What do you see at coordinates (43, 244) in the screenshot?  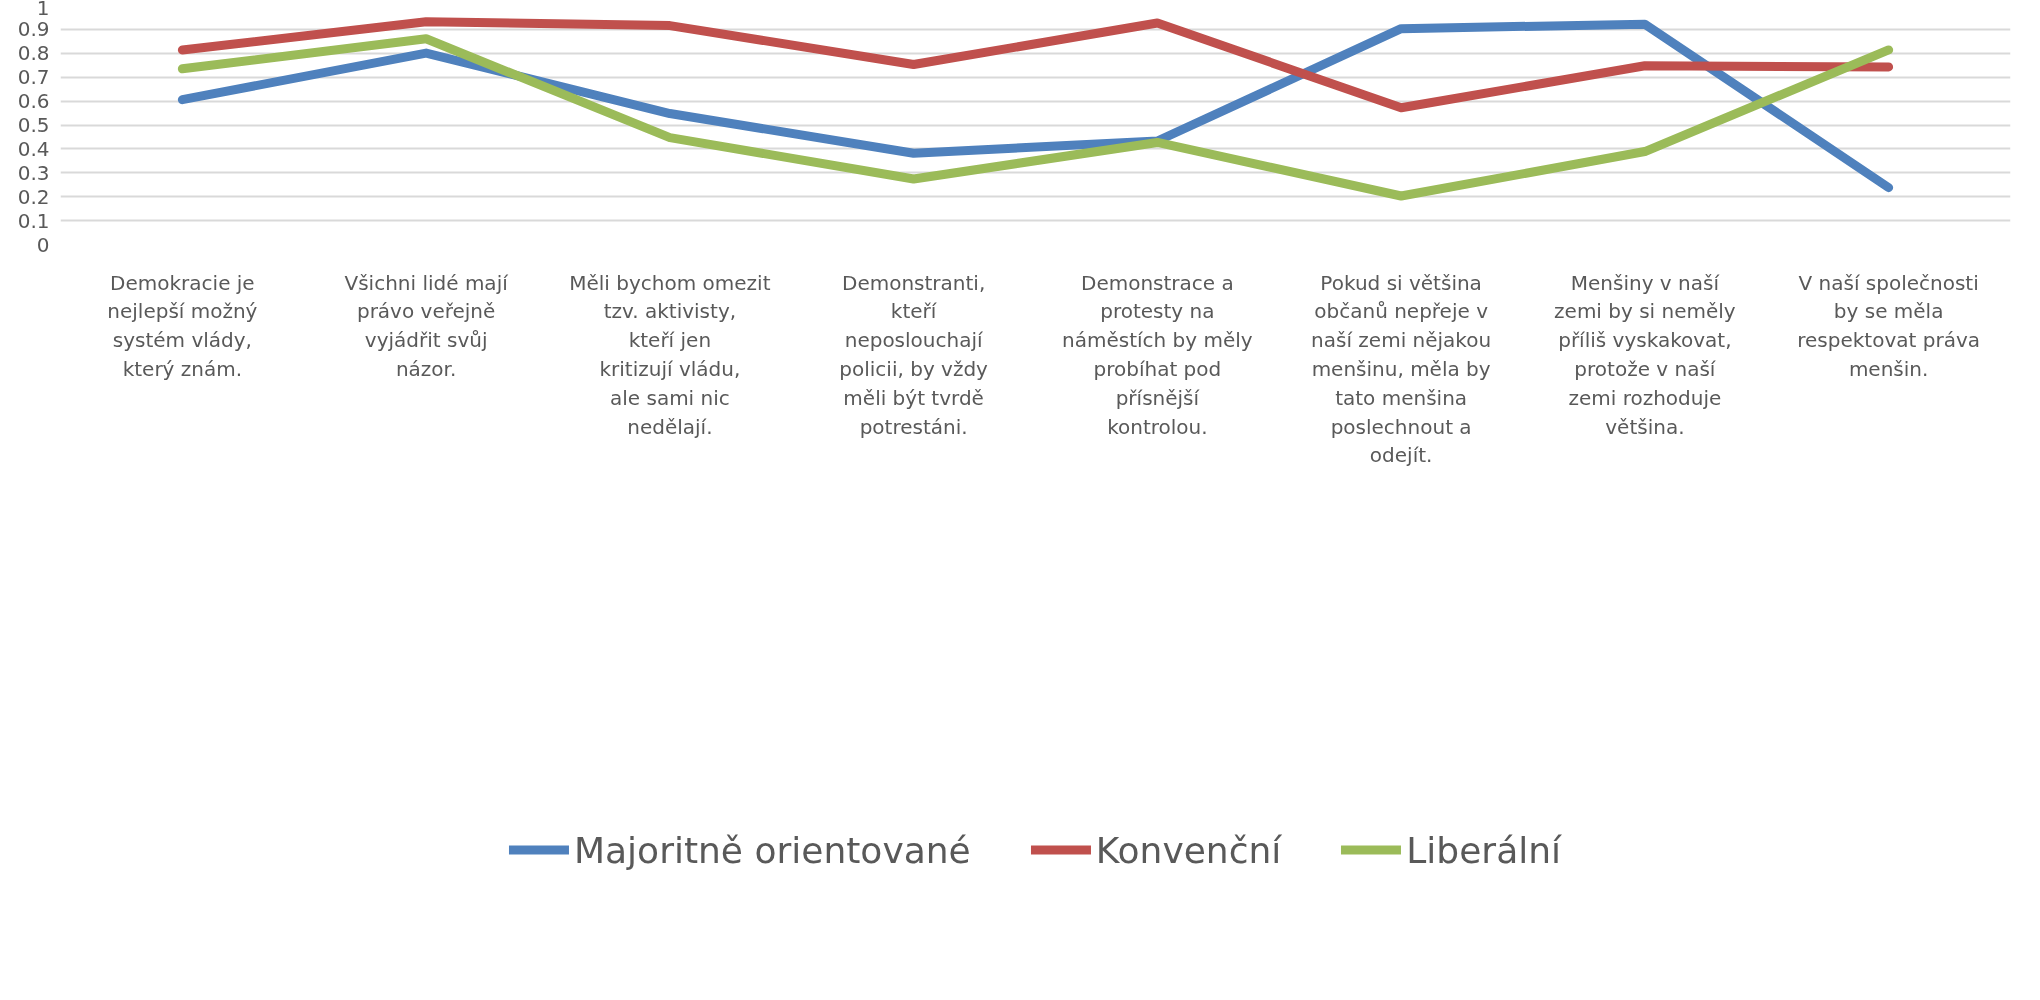 I see `y-tick-label: 0` at bounding box center [43, 244].